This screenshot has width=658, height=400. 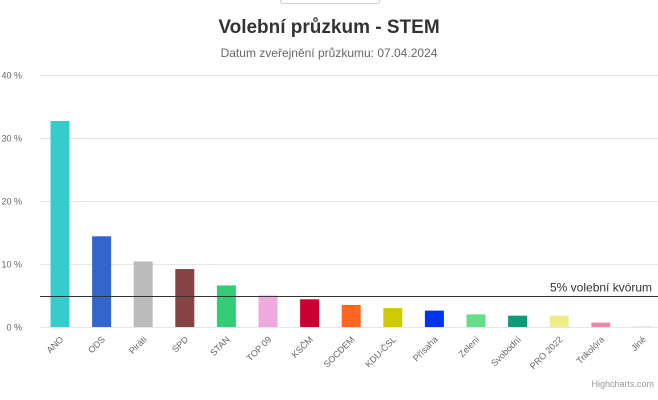 What do you see at coordinates (220, 346) in the screenshot?
I see `x-tick-label: STAN` at bounding box center [220, 346].